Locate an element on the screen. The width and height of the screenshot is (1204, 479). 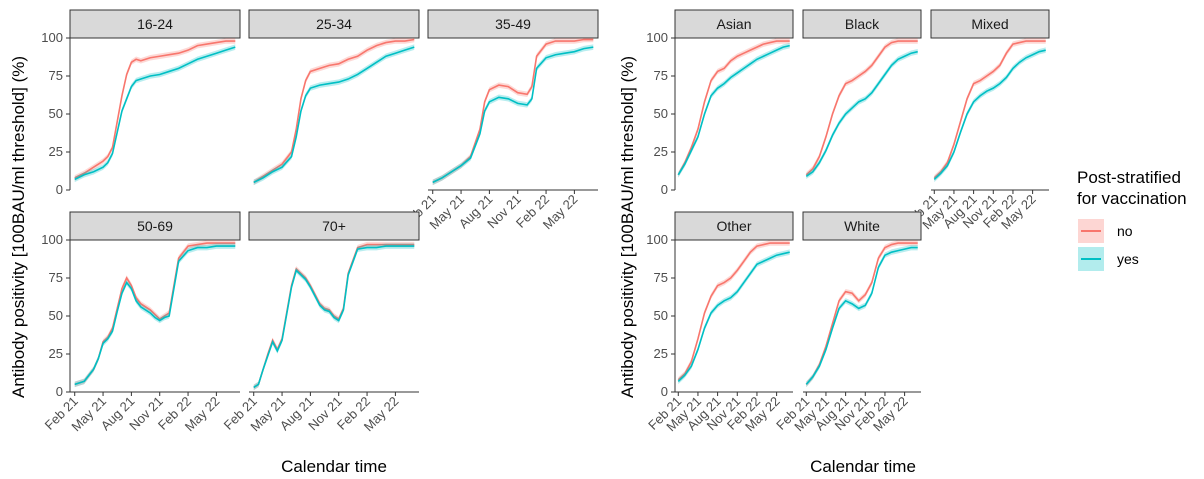
left-x-axis-title: Calendar time is located at coordinates (334, 466).